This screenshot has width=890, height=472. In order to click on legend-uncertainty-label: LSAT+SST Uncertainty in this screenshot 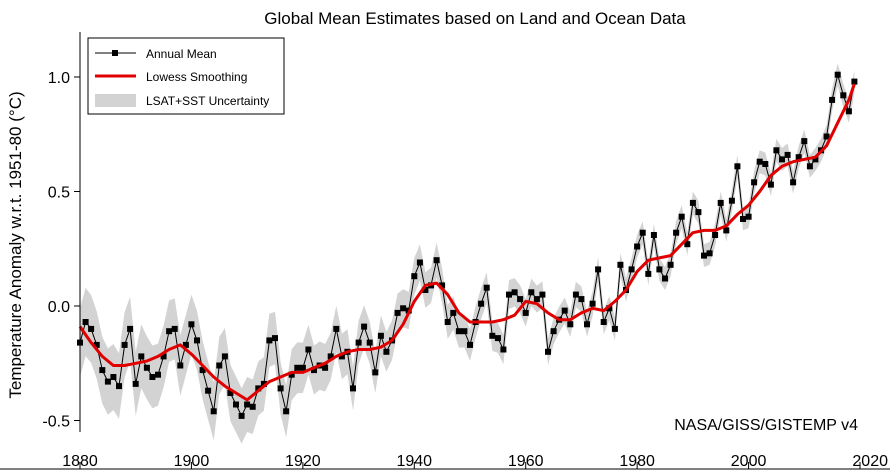, I will do `click(207, 101)`.